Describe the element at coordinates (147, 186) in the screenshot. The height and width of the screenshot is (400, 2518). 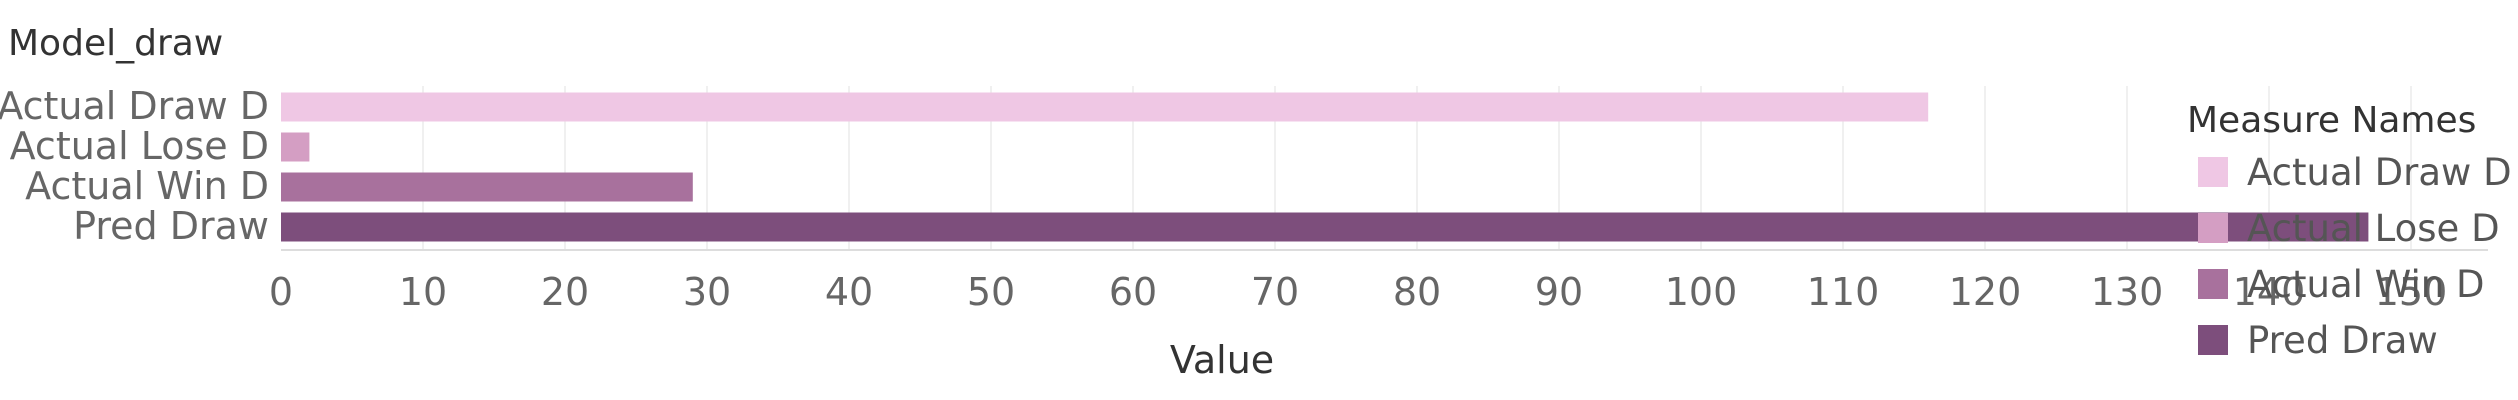
I see `category-label: Actual Win D` at that location.